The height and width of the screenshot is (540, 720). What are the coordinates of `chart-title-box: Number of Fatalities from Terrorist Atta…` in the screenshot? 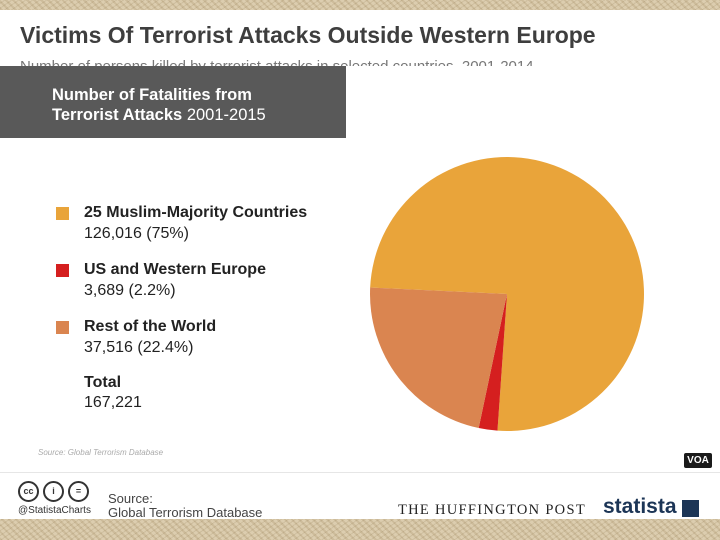 It's located at (173, 102).